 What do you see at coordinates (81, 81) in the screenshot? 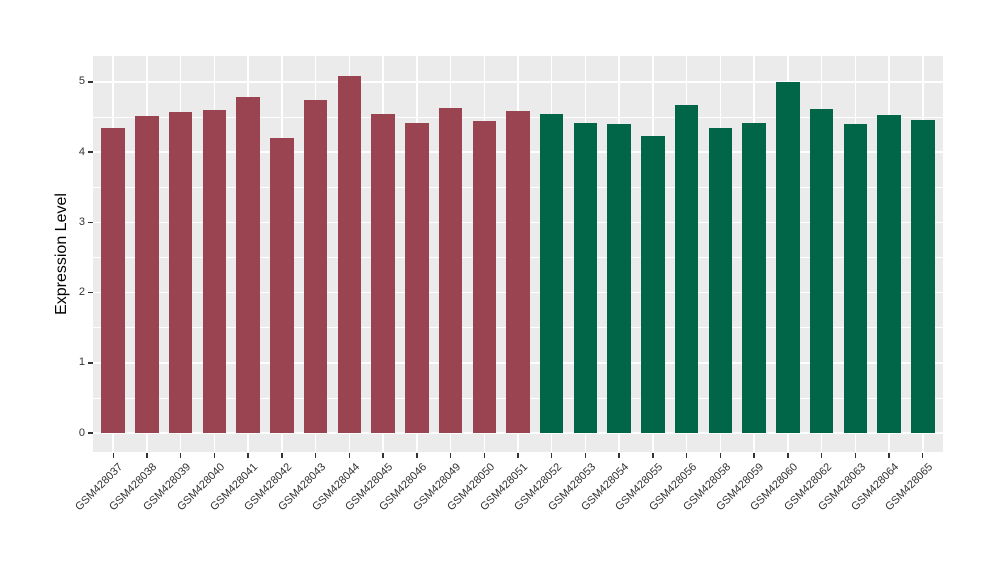
I see `y-tick-label: 5` at bounding box center [81, 81].